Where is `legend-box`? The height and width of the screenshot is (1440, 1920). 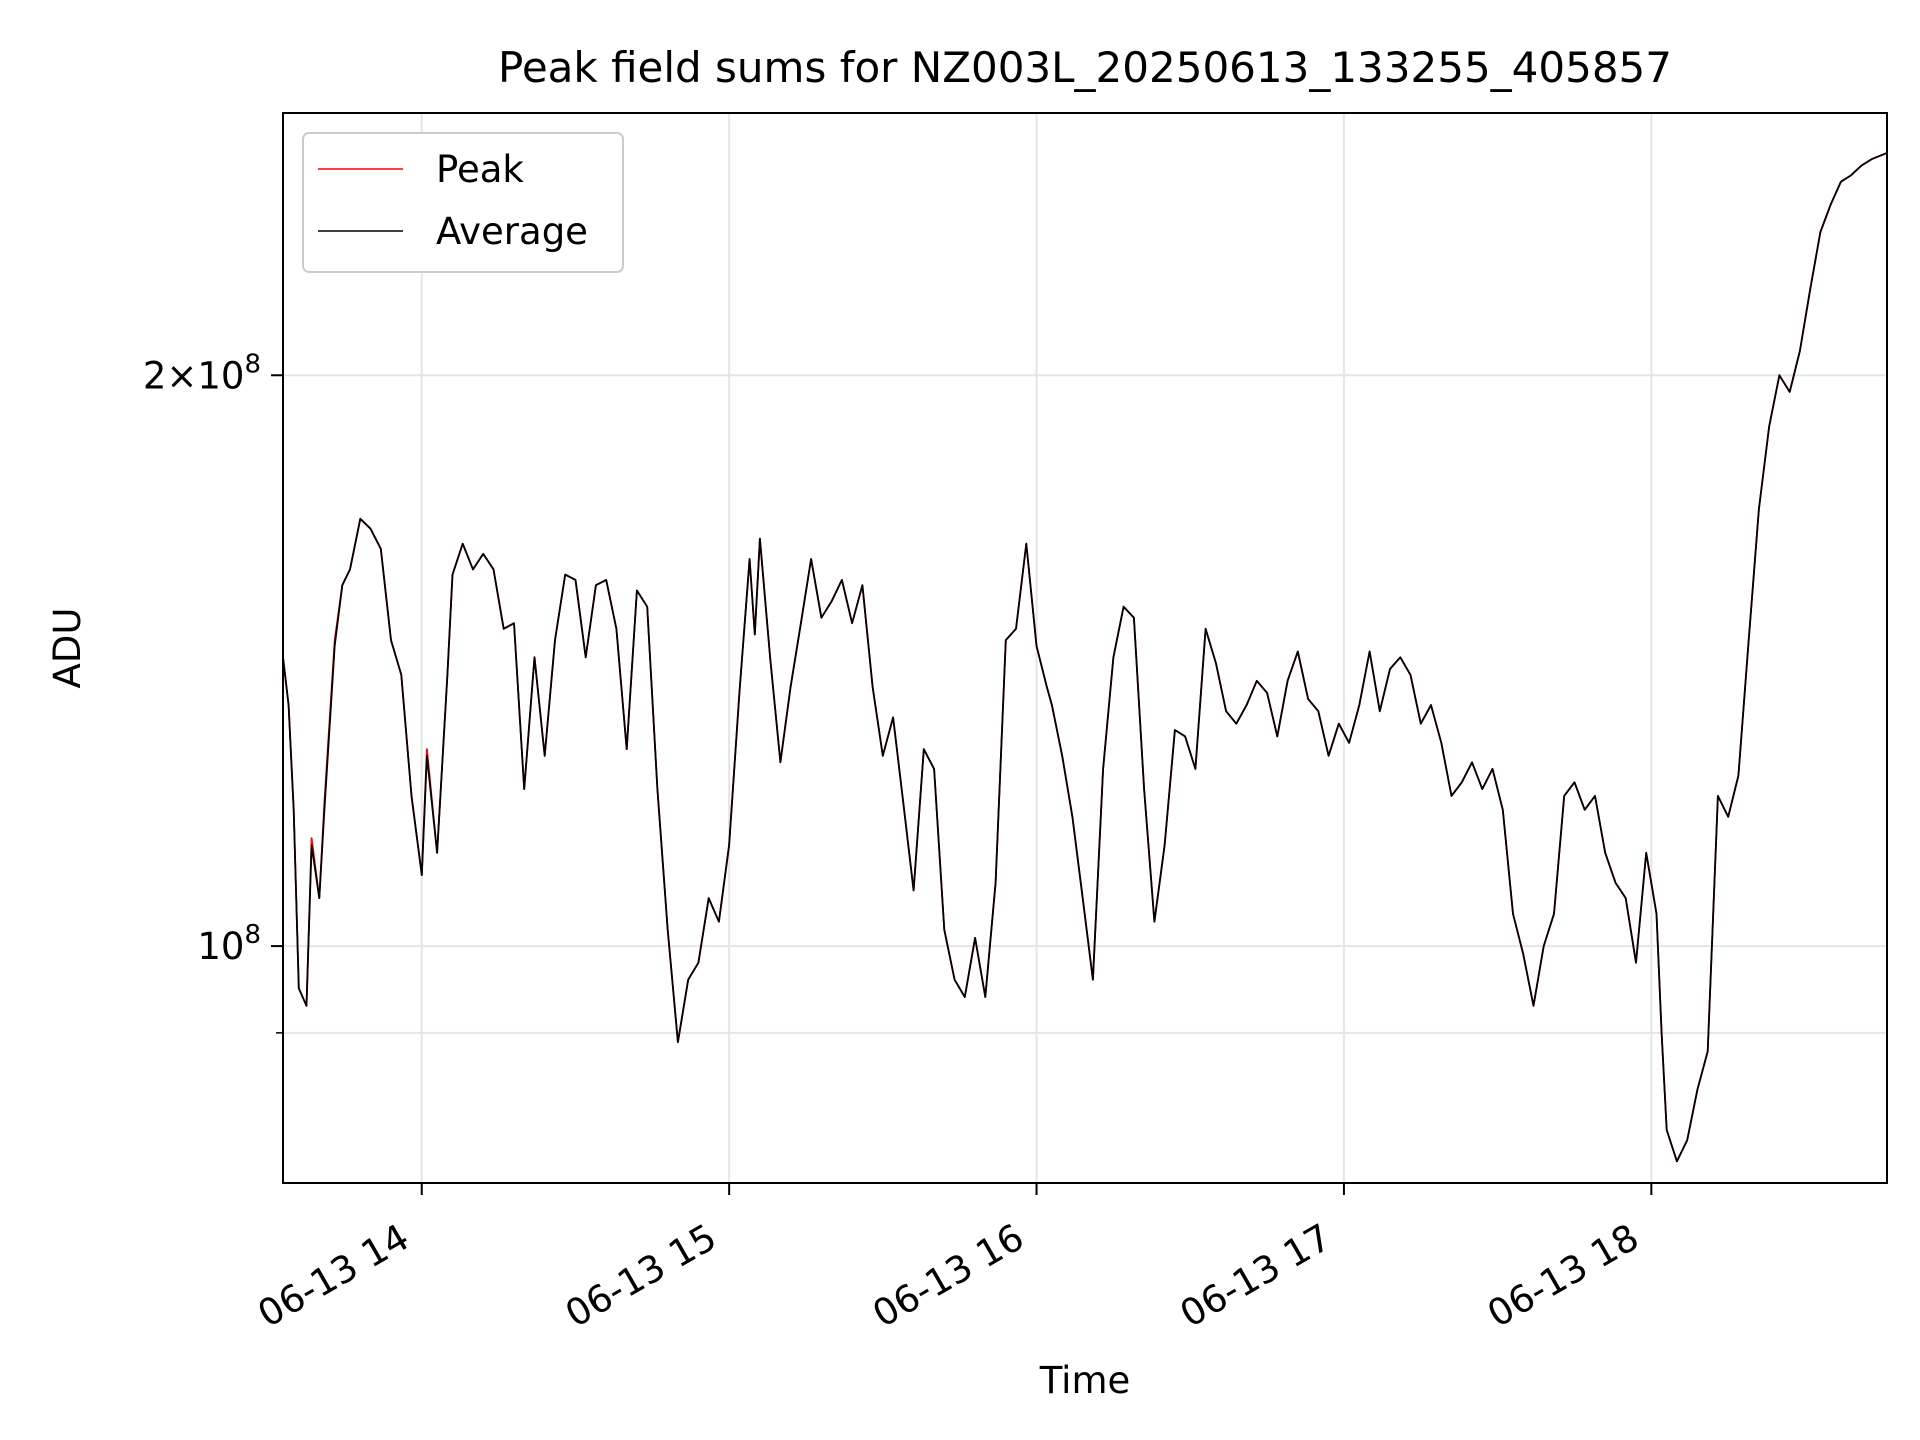
legend-box is located at coordinates (463, 202).